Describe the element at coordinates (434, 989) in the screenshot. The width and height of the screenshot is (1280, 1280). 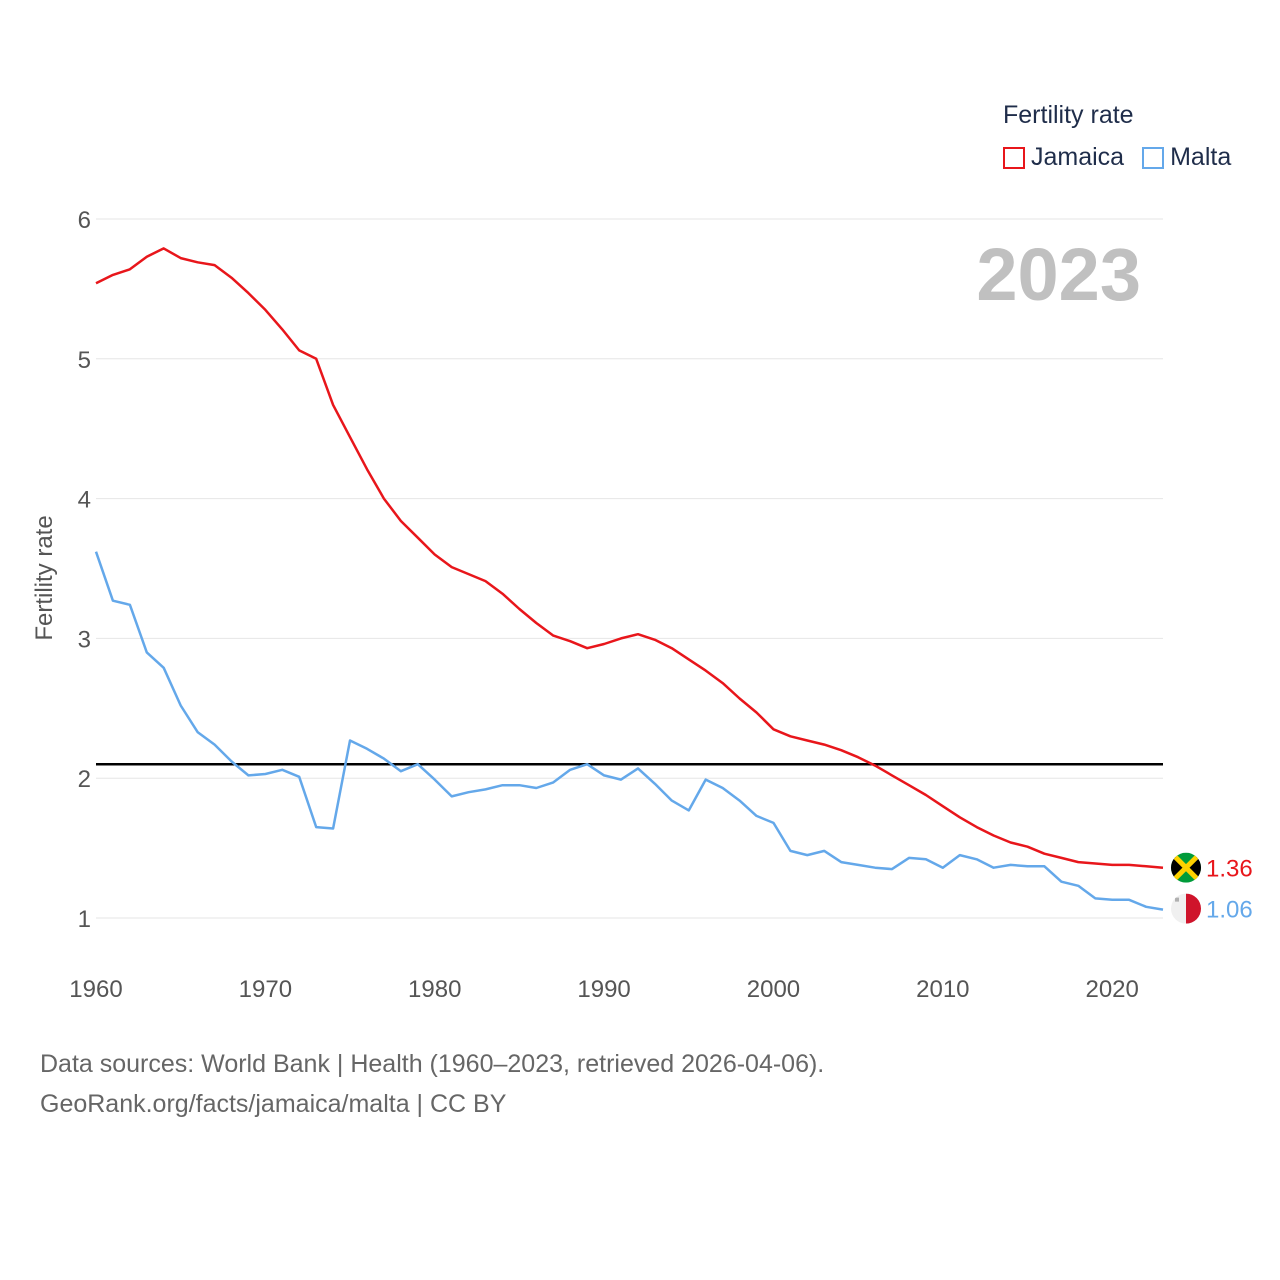
I see `x-tick-label: 1980` at that location.